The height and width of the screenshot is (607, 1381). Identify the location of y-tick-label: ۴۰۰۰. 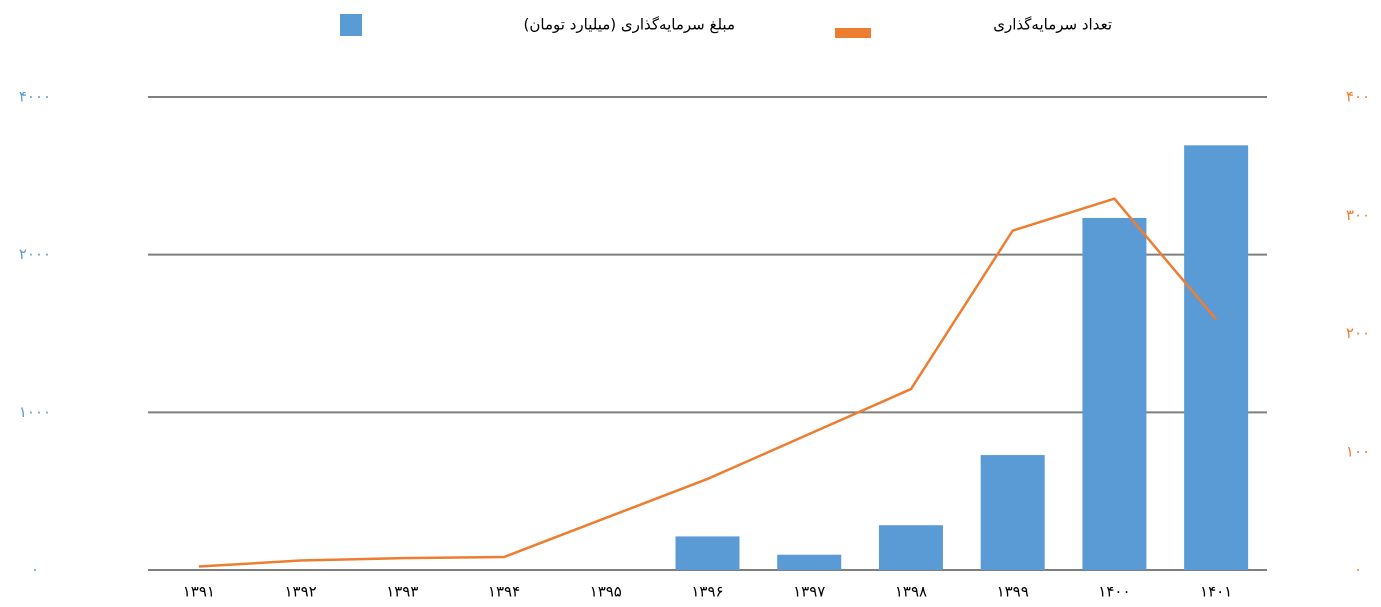
(35, 97).